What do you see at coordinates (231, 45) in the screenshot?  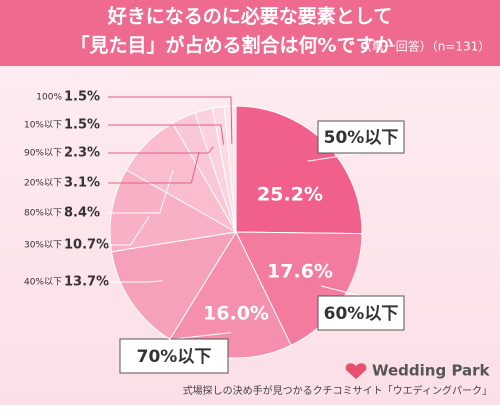 I see `chart-title: 「見た目」が占める割合は何%ですか` at bounding box center [231, 45].